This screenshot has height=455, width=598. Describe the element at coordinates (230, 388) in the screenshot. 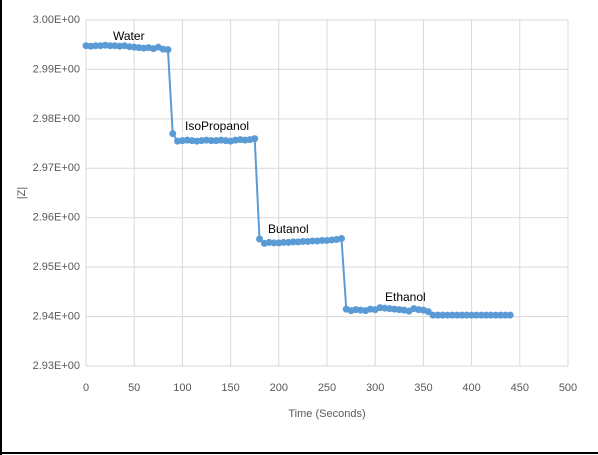

I see `x-tick-label: 150` at that location.